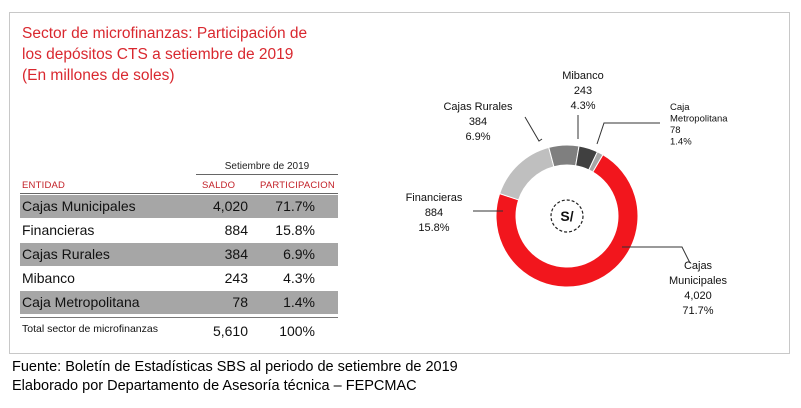 The height and width of the screenshot is (408, 801). I want to click on cell-share: 6.9%, so click(299, 254).